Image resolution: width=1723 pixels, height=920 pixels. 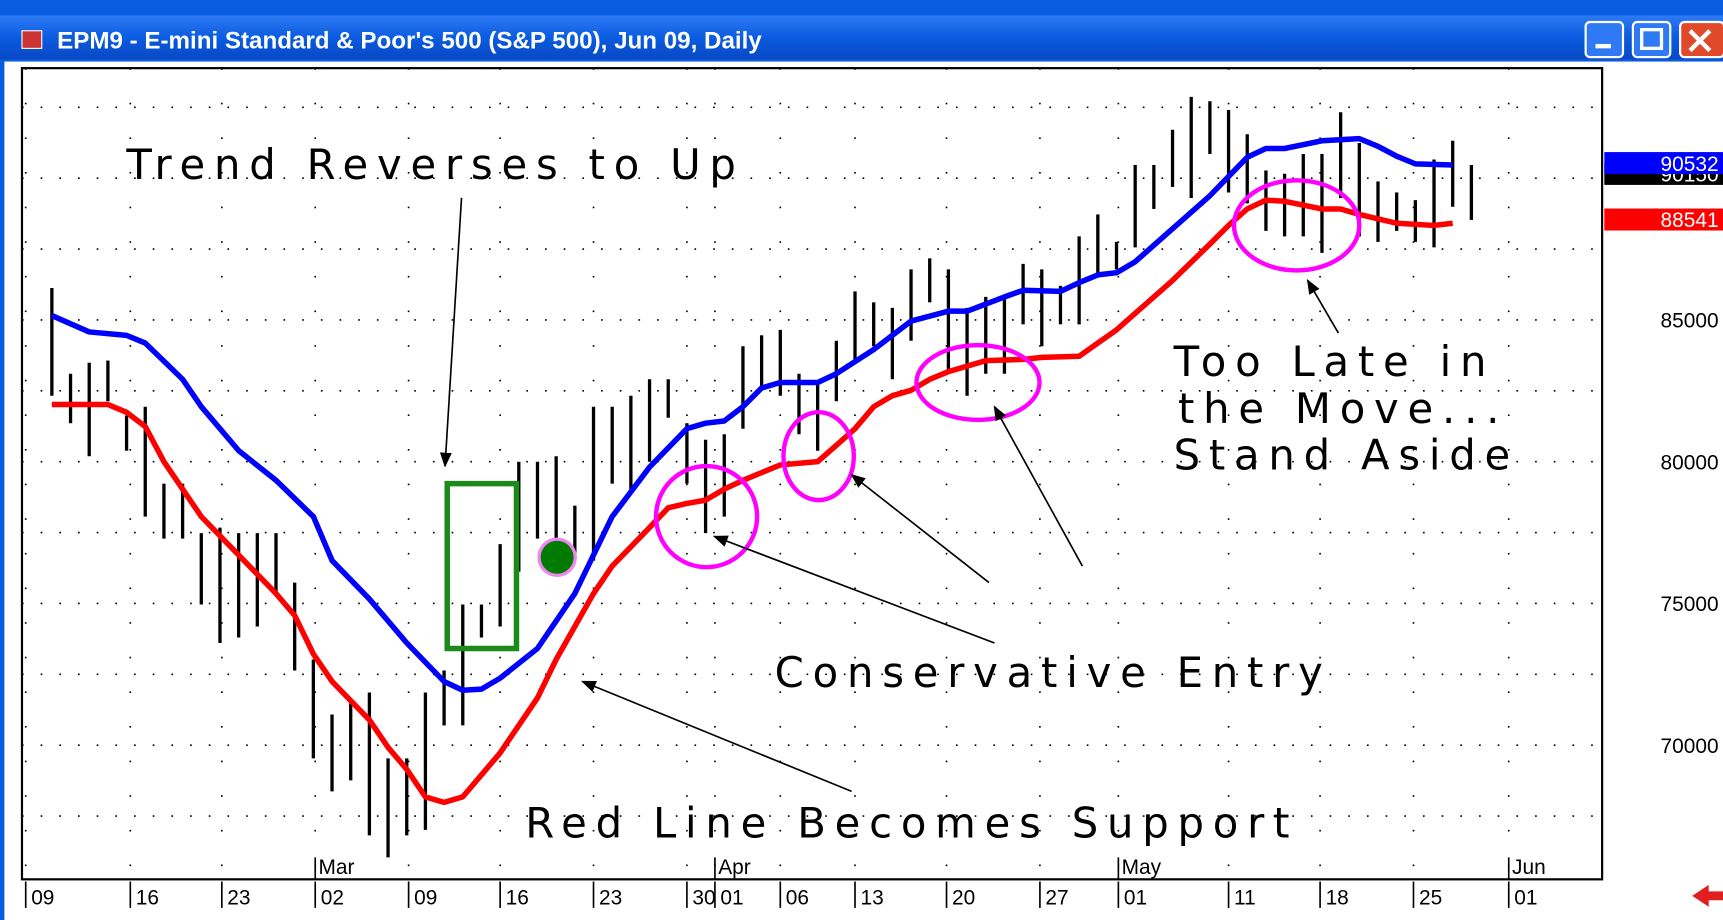 I want to click on window-icon, so click(x=32, y=39).